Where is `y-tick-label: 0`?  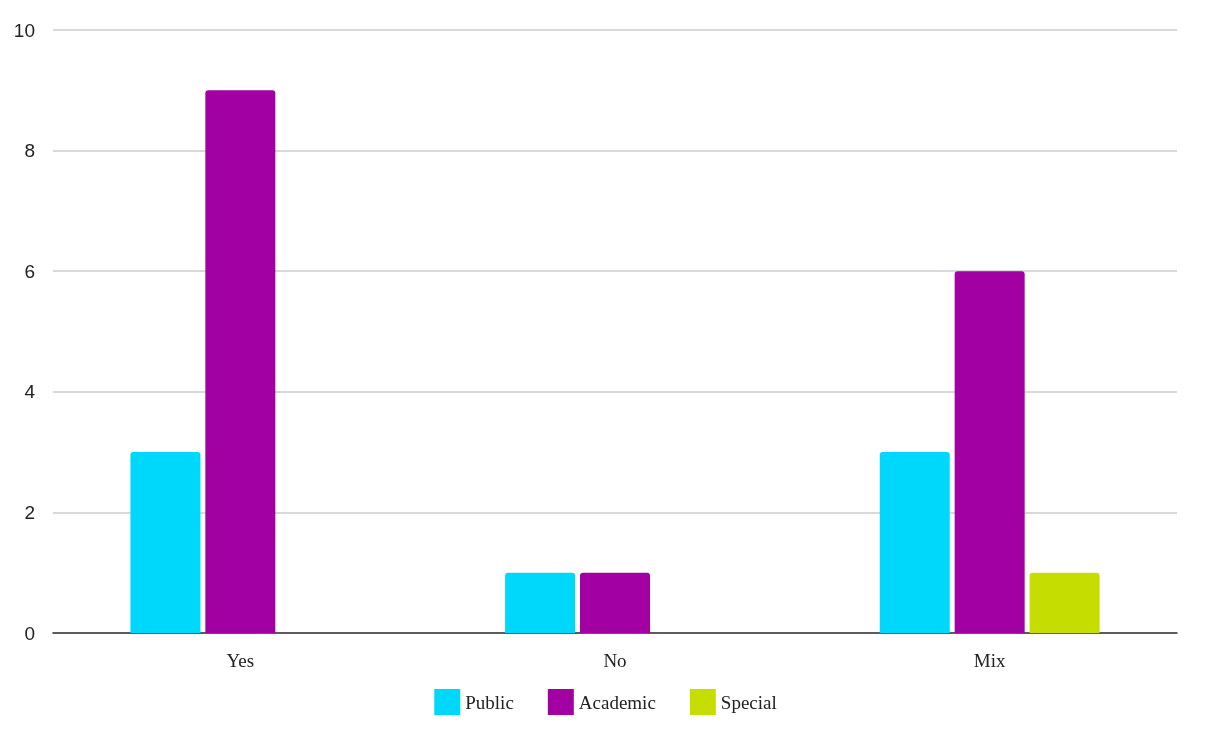
y-tick-label: 0 is located at coordinates (29, 633).